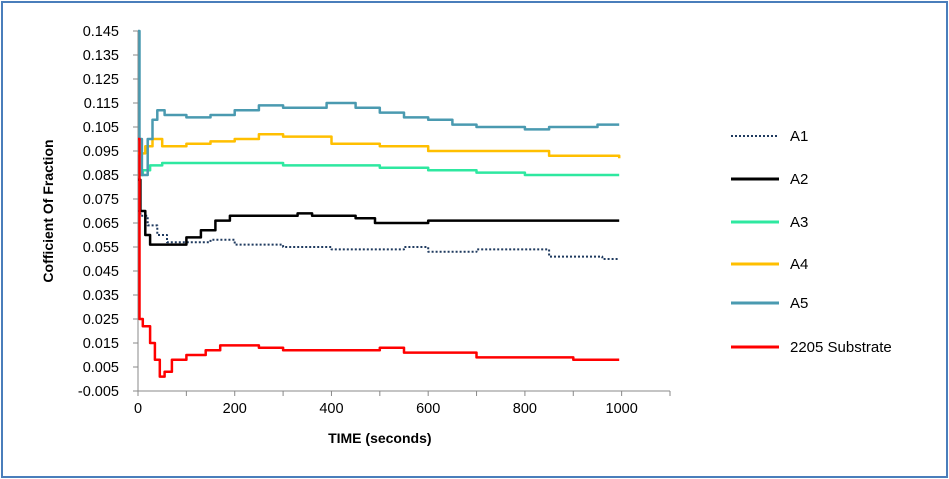  Describe the element at coordinates (101, 152) in the screenshot. I see `y-tick-label: 0.095` at that location.